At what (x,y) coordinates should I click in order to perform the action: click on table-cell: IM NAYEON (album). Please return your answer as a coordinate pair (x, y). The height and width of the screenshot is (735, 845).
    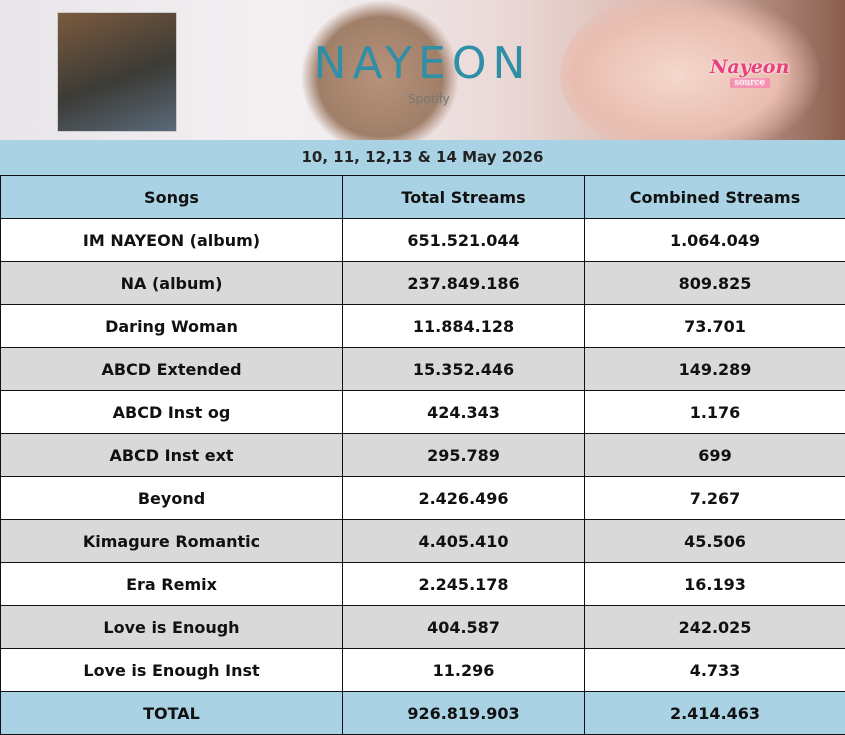
    Looking at the image, I should click on (171, 240).